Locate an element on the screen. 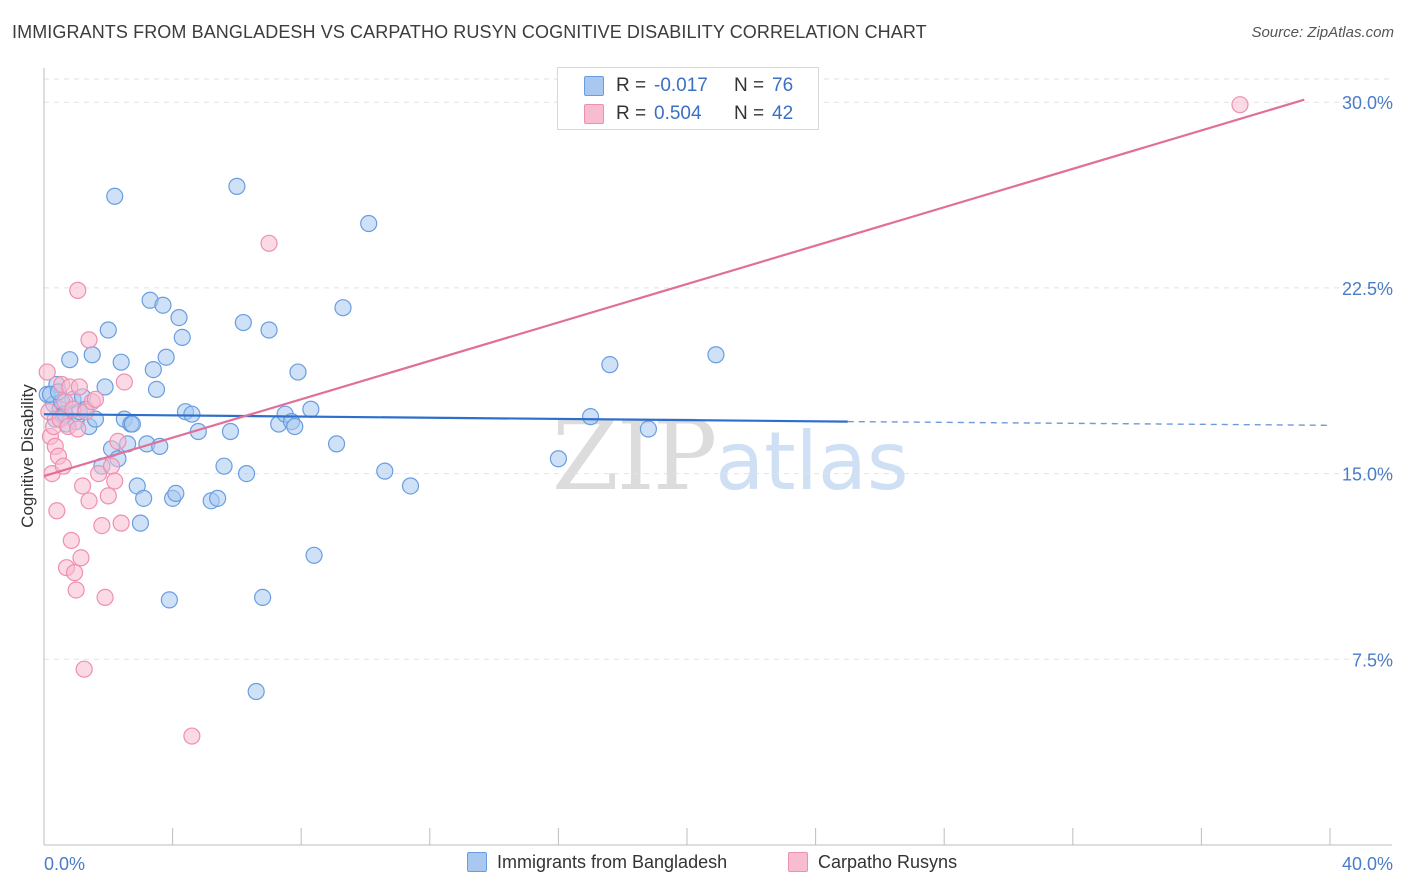  r-value: 0.504 is located at coordinates (678, 113).